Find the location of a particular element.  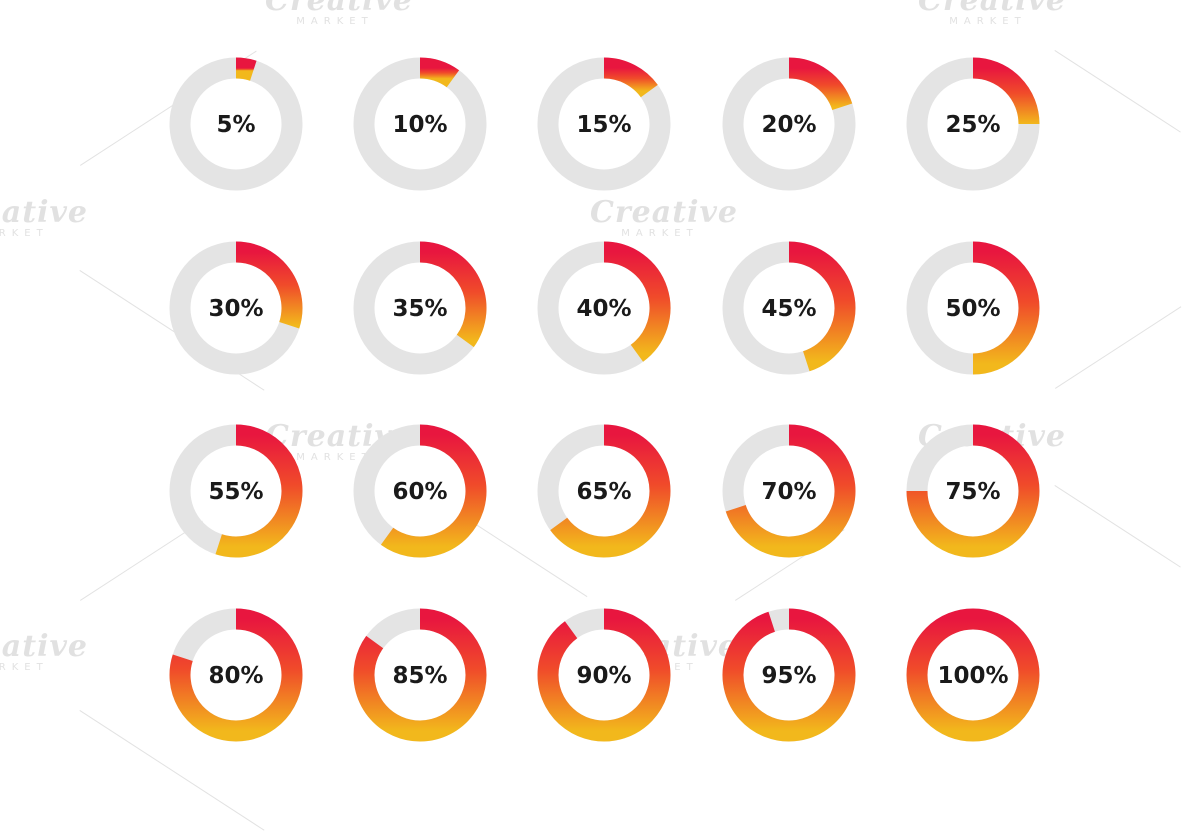

donut-35: 35% is located at coordinates (420, 308).